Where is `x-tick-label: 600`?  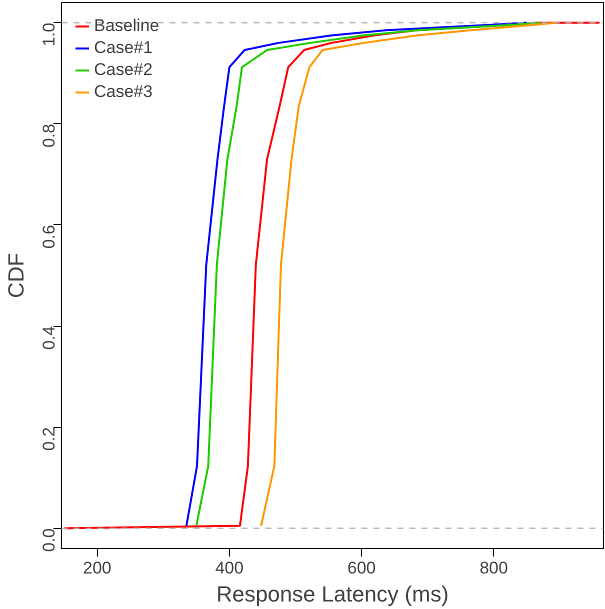
x-tick-label: 600 is located at coordinates (361, 568).